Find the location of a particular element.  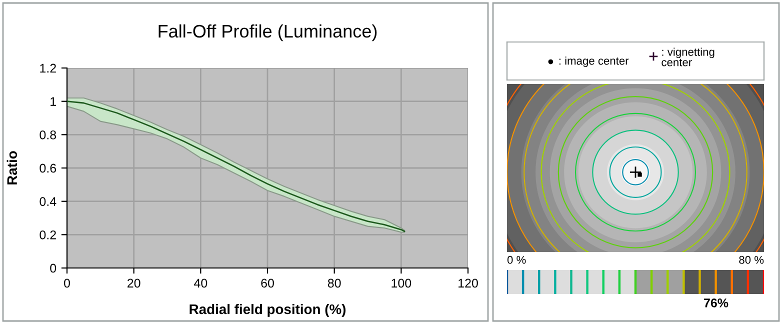

x-axis-title: Radial field position (%) is located at coordinates (268, 310).